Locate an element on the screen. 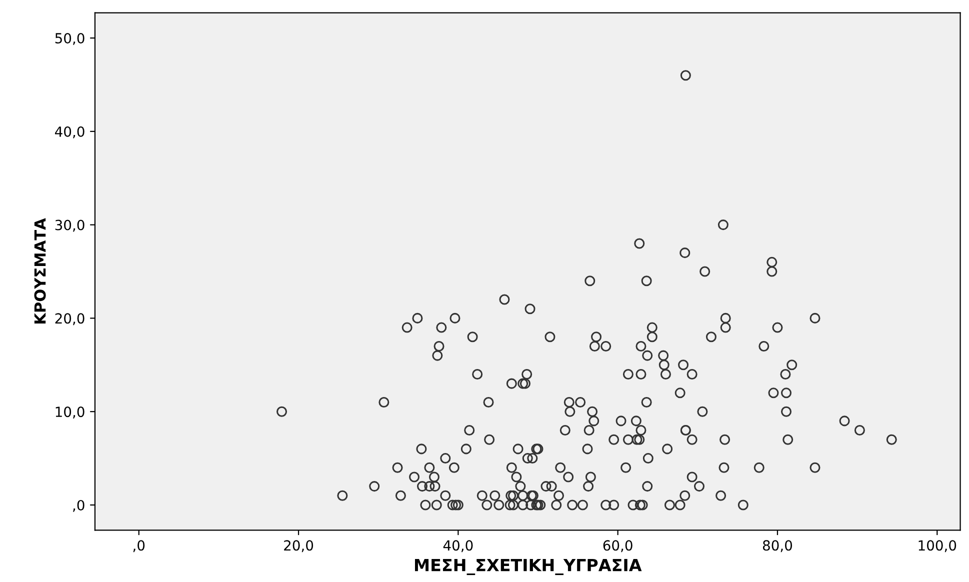  x-tick-label: 100,0 is located at coordinates (937, 546).